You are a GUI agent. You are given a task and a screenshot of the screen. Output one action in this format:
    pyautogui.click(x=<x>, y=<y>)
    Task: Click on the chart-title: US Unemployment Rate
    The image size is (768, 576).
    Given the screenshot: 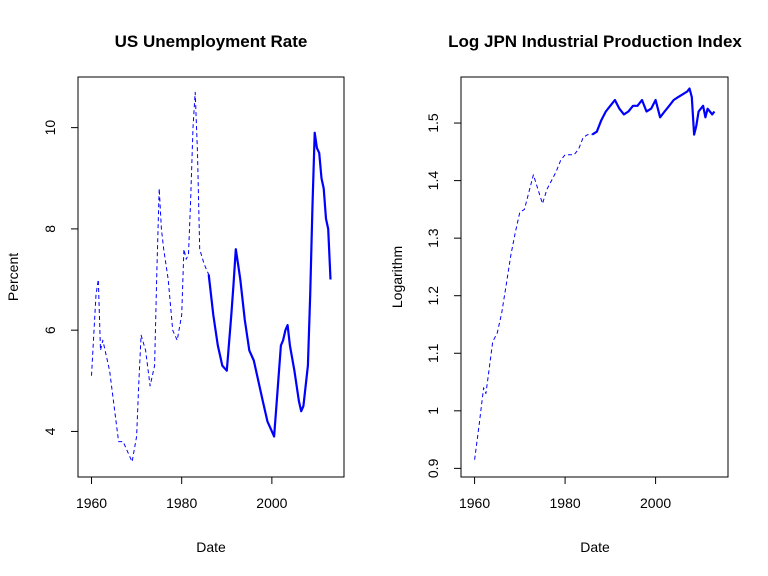 What is the action you would take?
    pyautogui.click(x=211, y=41)
    